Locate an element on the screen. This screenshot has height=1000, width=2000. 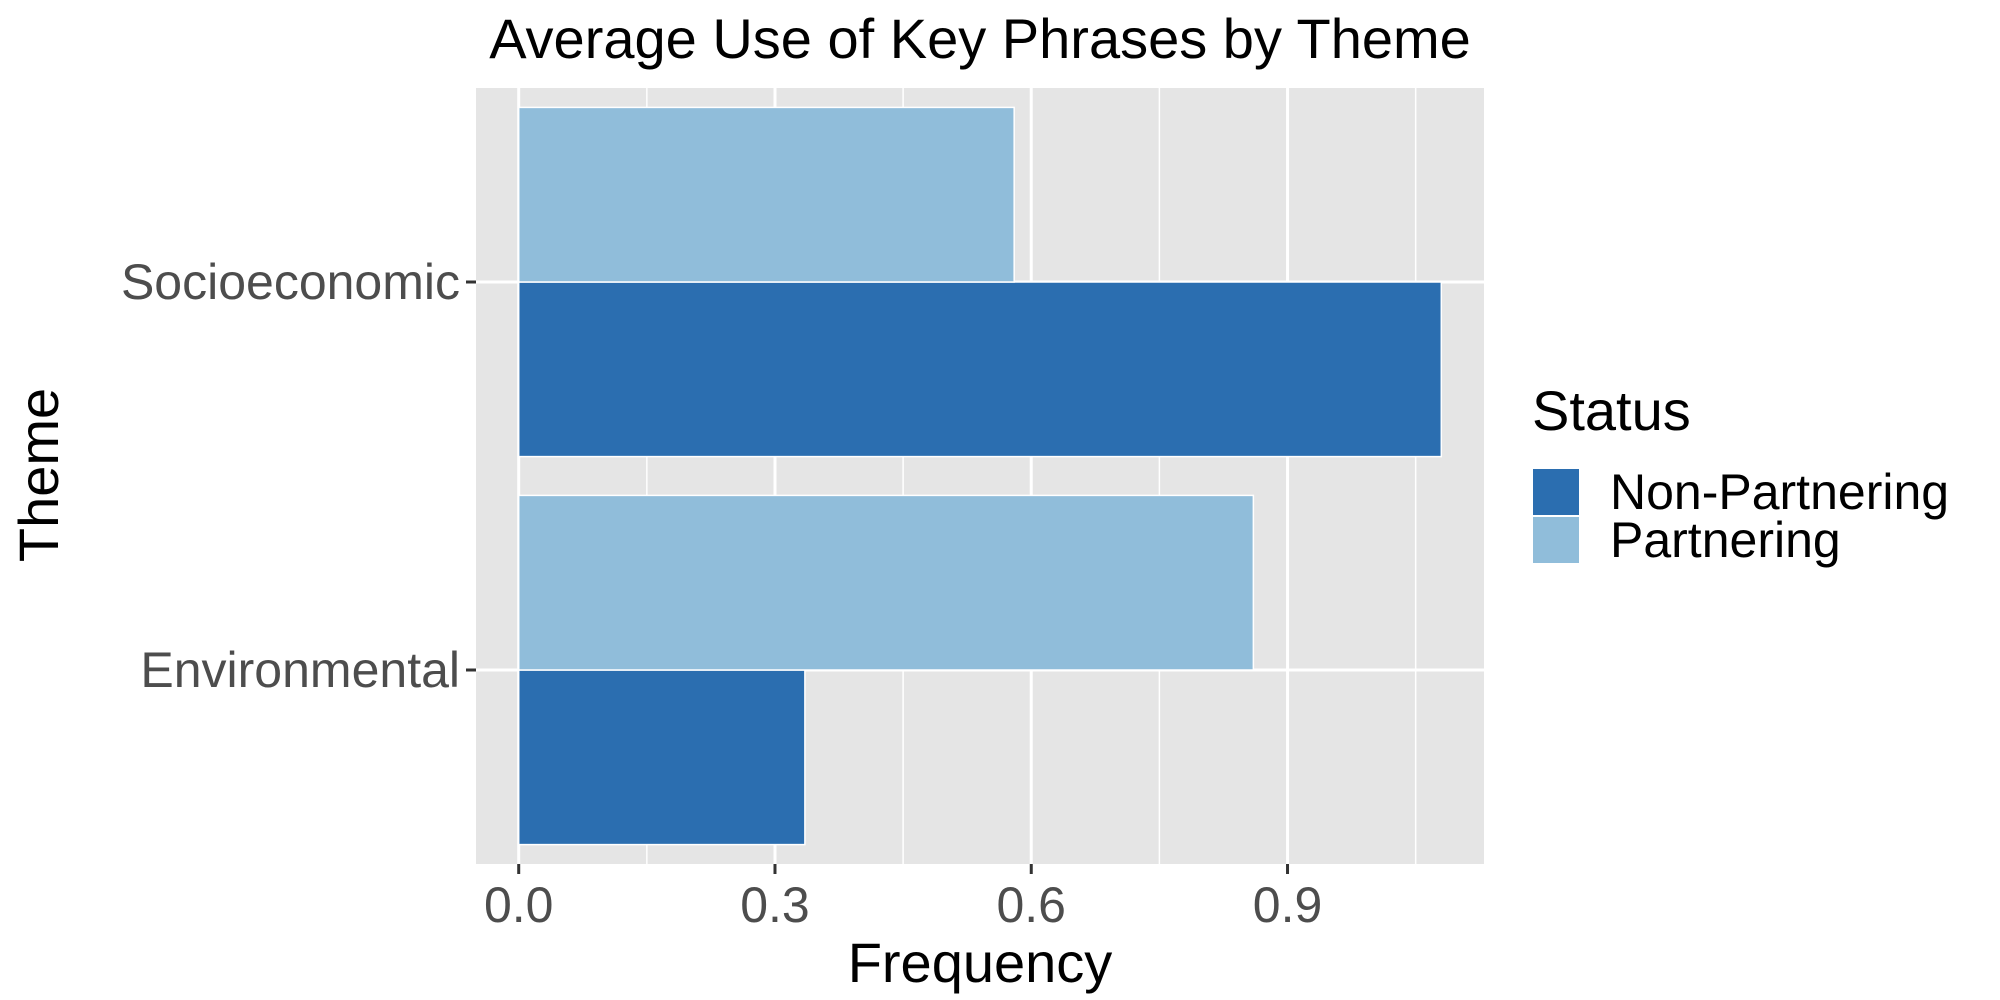
legend-label: Non-Partnering is located at coordinates (1779, 492).